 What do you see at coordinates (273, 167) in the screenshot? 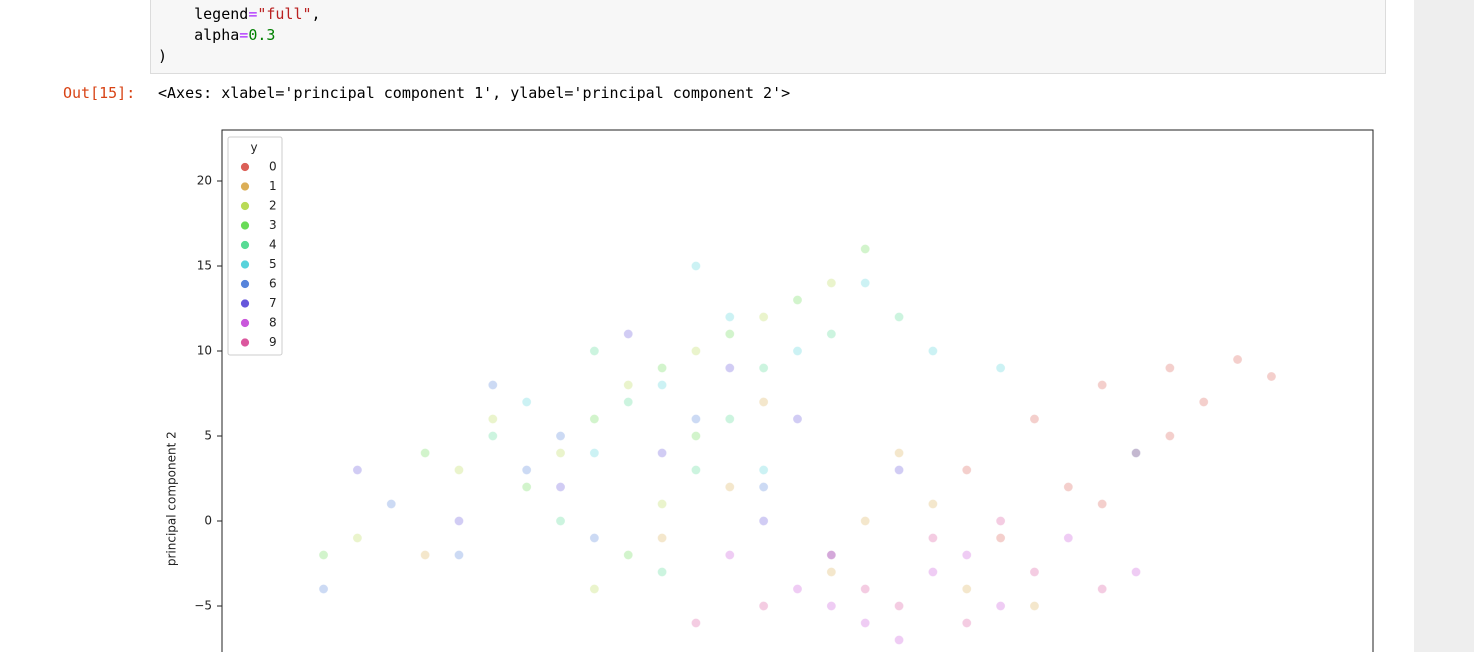
I see `legend-label: 0` at bounding box center [273, 167].